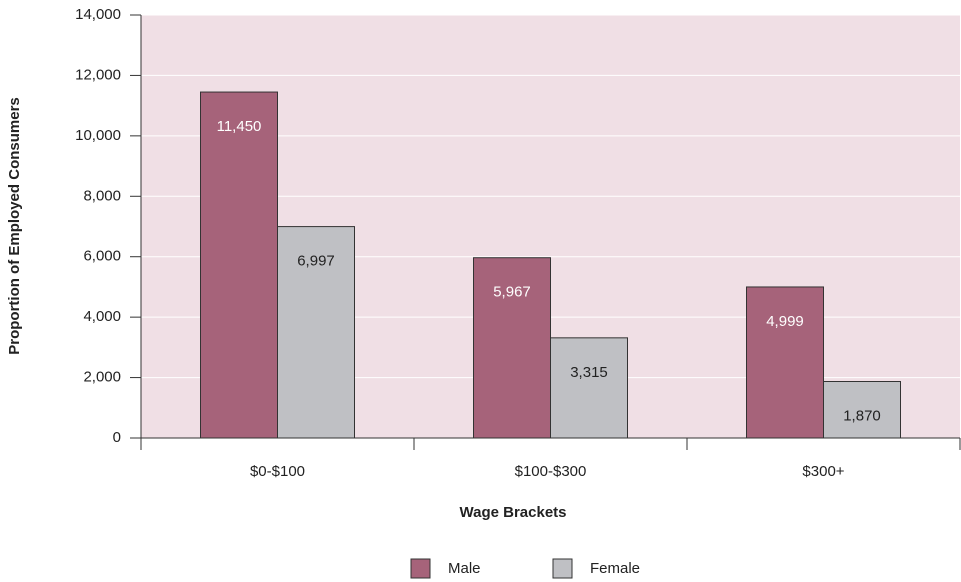 The height and width of the screenshot is (582, 961). I want to click on data-label: 3,315, so click(589, 372).